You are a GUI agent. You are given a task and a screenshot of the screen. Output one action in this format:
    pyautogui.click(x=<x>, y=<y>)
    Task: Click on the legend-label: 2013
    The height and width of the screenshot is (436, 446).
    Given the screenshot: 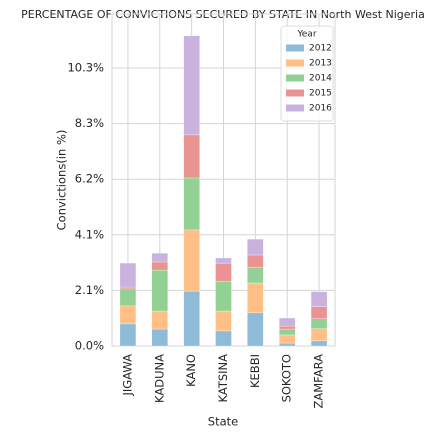 What is the action you would take?
    pyautogui.click(x=320, y=64)
    